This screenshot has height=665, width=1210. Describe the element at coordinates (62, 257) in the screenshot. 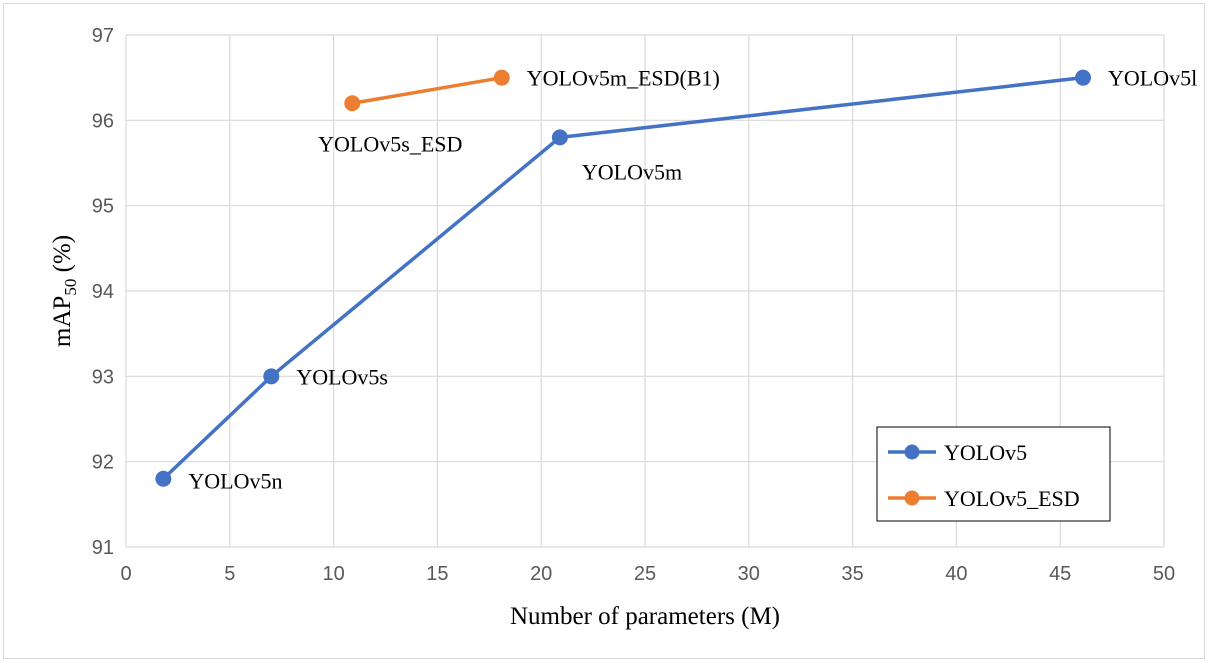

I see `y-axis-label-tail: (%)` at that location.